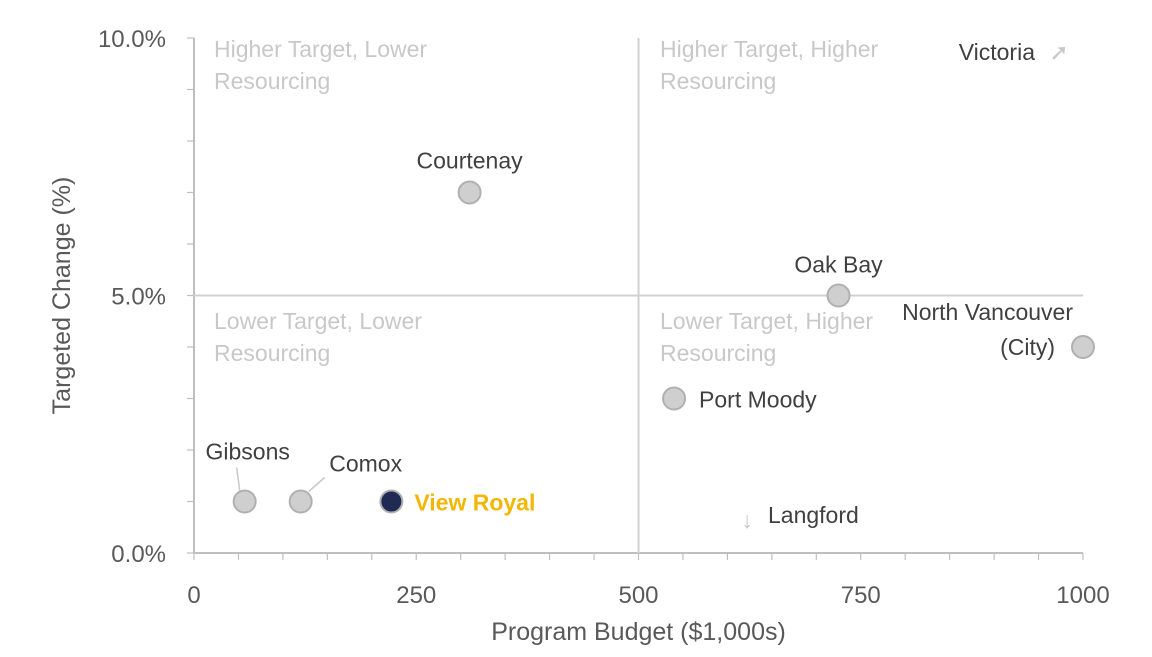 The width and height of the screenshot is (1152, 657). What do you see at coordinates (718, 353) in the screenshot?
I see `quadrant-label-br: Resourcing` at bounding box center [718, 353].